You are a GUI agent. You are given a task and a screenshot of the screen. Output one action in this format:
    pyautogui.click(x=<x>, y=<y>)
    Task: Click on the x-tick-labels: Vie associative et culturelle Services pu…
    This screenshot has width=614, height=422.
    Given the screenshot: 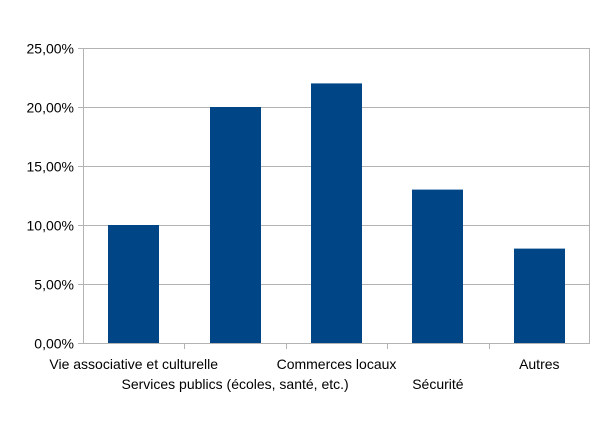 What is the action you would take?
    pyautogui.click(x=304, y=374)
    